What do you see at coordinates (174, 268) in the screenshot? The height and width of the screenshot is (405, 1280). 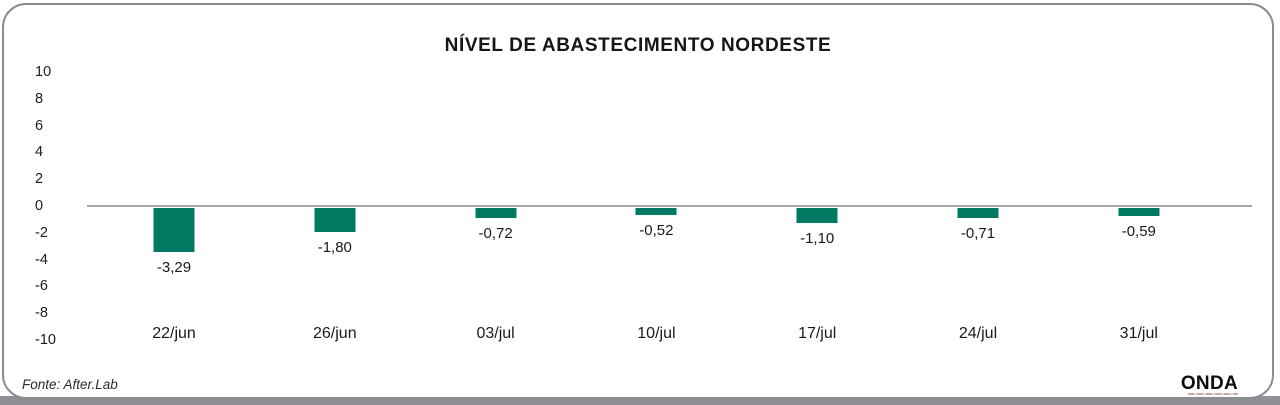 I see `bar-value-label: -3,29` at bounding box center [174, 268].